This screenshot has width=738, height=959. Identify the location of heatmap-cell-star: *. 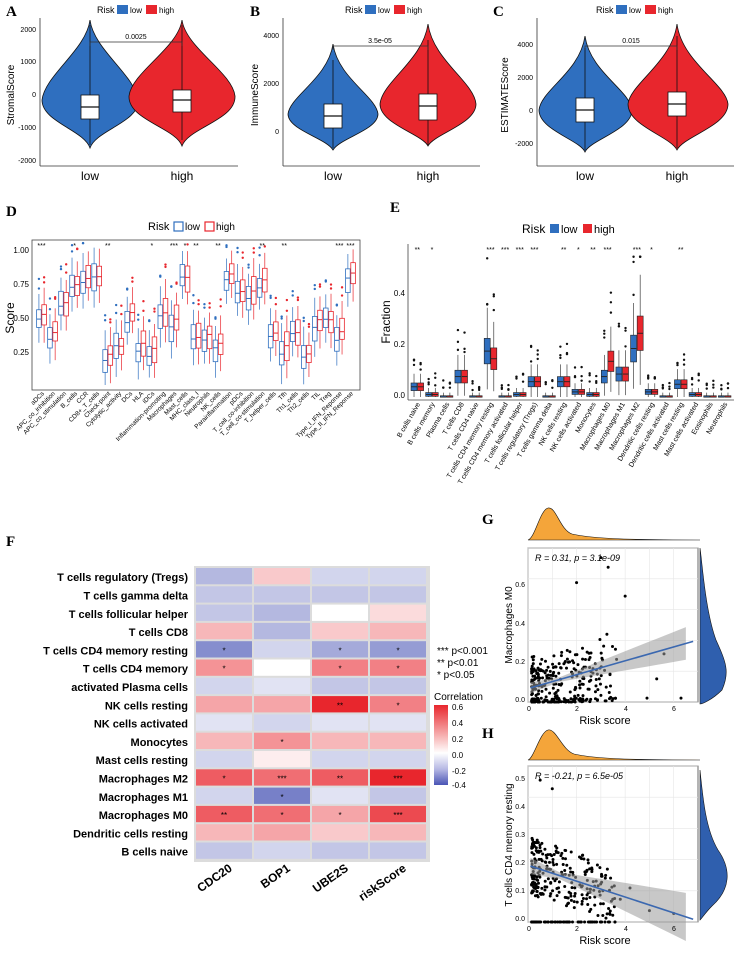
(223, 778).